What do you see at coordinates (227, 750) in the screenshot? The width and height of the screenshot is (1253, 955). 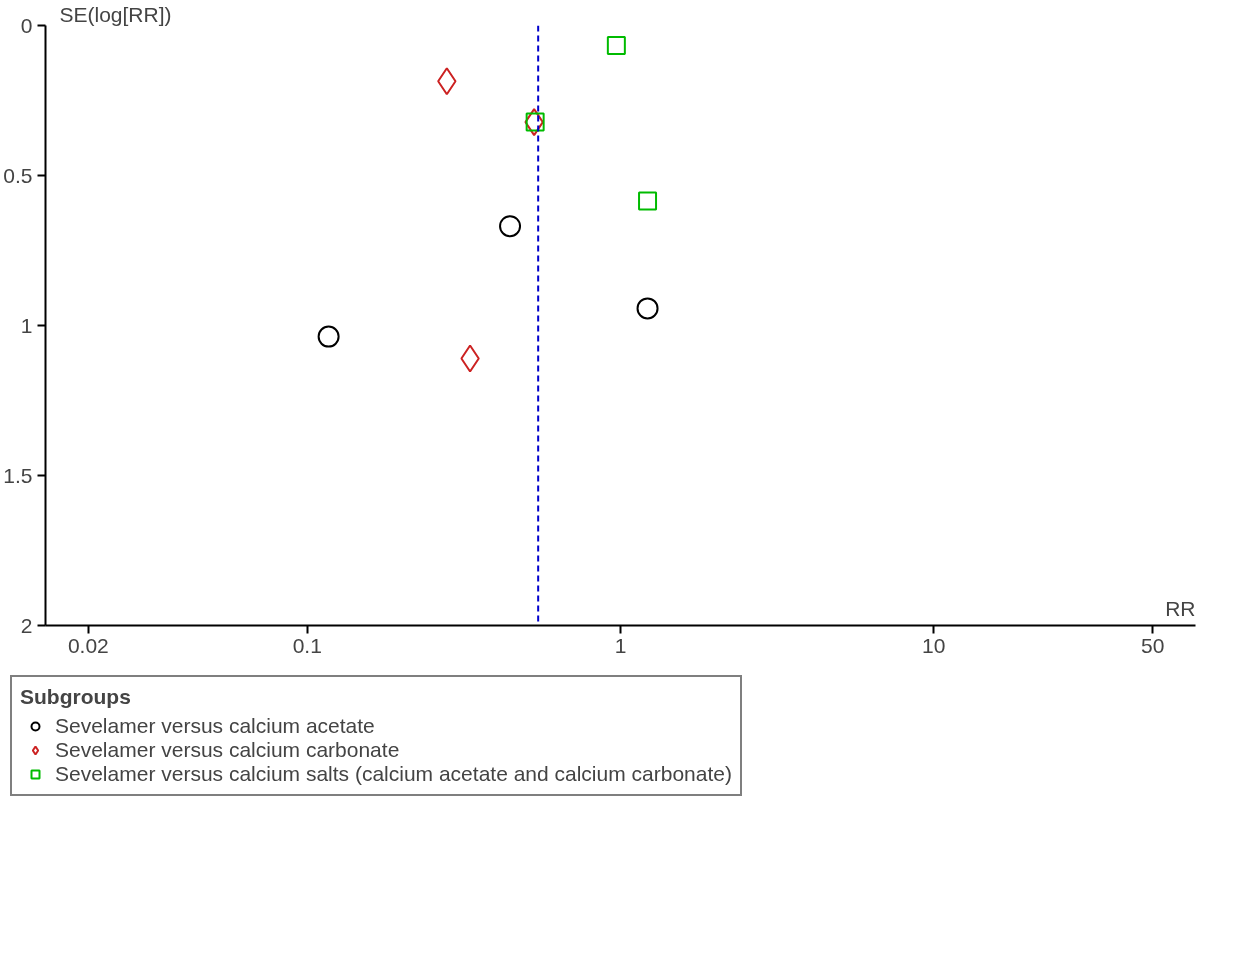 I see `legend-label: Sevelamer versus calcium carbonate` at bounding box center [227, 750].